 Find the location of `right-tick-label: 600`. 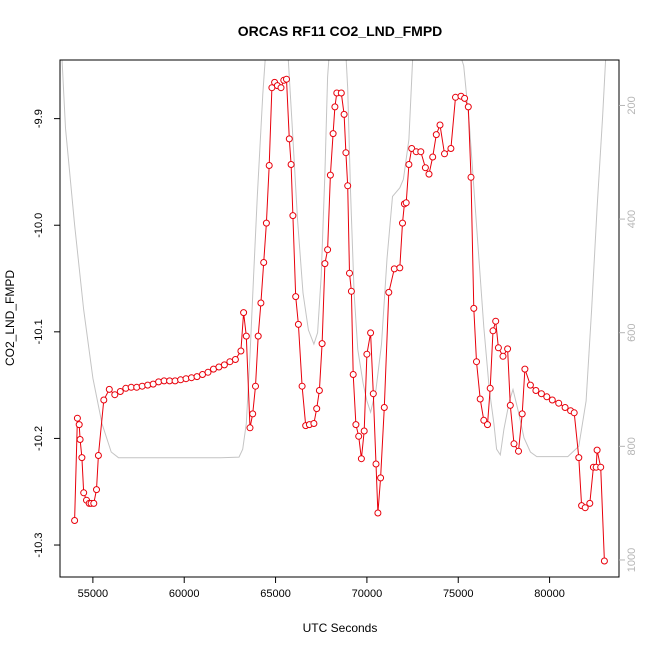

right-tick-label: 600 is located at coordinates (632, 333).